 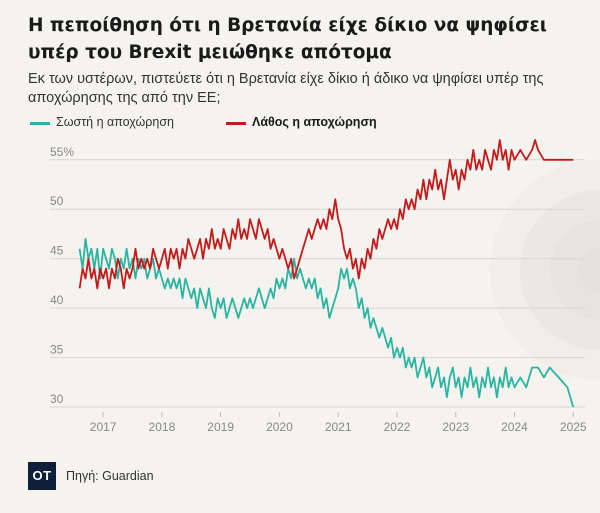 I want to click on x-tick-label: 2024, so click(x=514, y=427).